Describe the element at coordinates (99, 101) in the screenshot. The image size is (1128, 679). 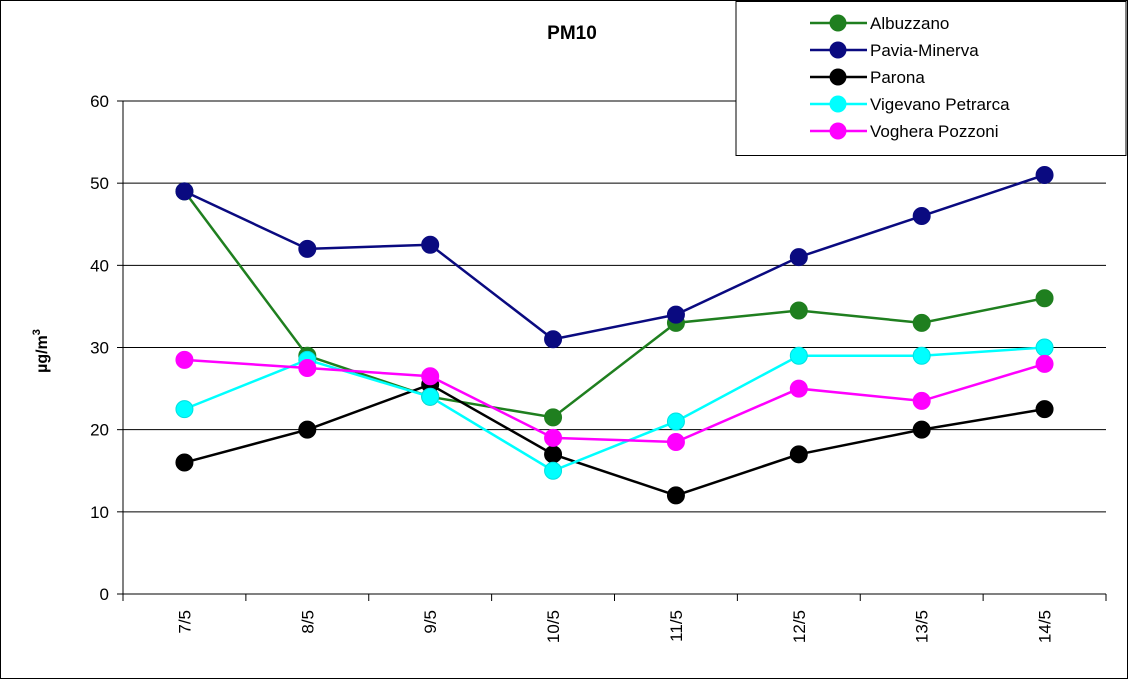
I see `y-tick-label-60: 60` at that location.